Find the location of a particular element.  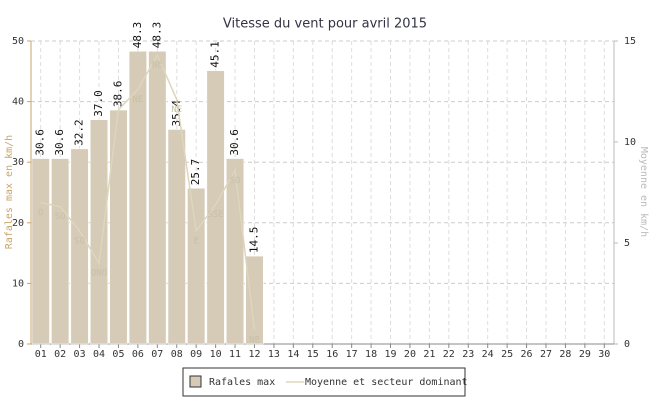

x-tick-label: 25 is located at coordinates (507, 354).